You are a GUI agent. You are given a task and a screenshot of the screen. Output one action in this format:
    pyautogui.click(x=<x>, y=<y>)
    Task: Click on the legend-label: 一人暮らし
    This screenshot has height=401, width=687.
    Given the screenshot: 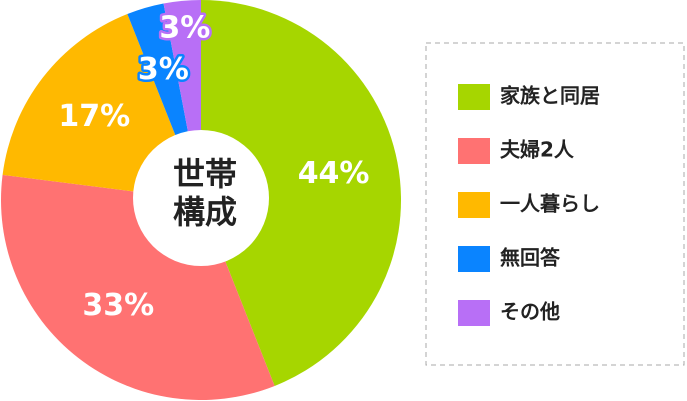 What is the action you would take?
    pyautogui.click(x=550, y=204)
    